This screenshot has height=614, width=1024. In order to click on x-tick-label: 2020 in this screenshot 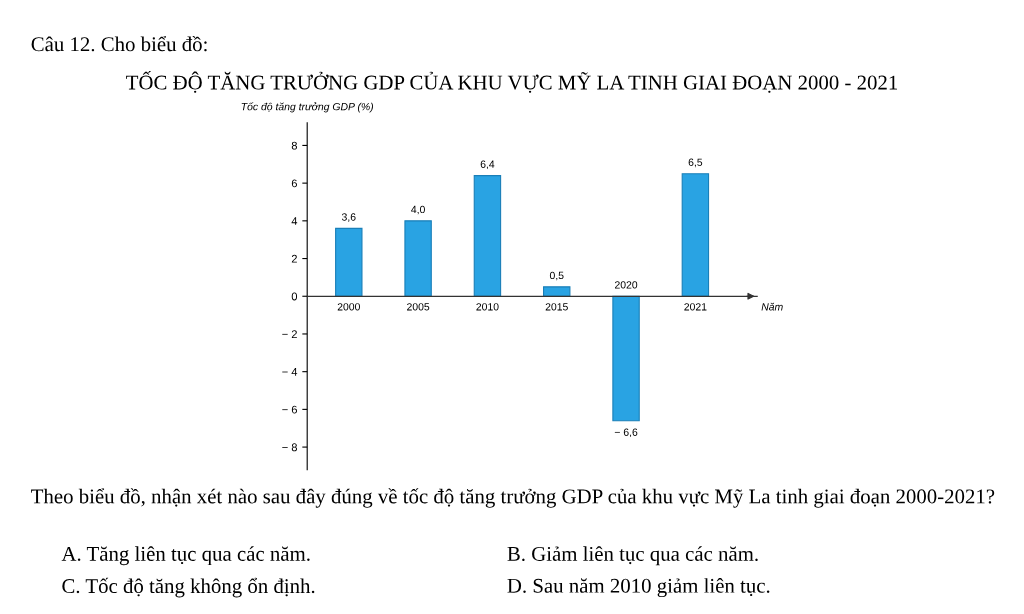, I will do `click(626, 285)`.